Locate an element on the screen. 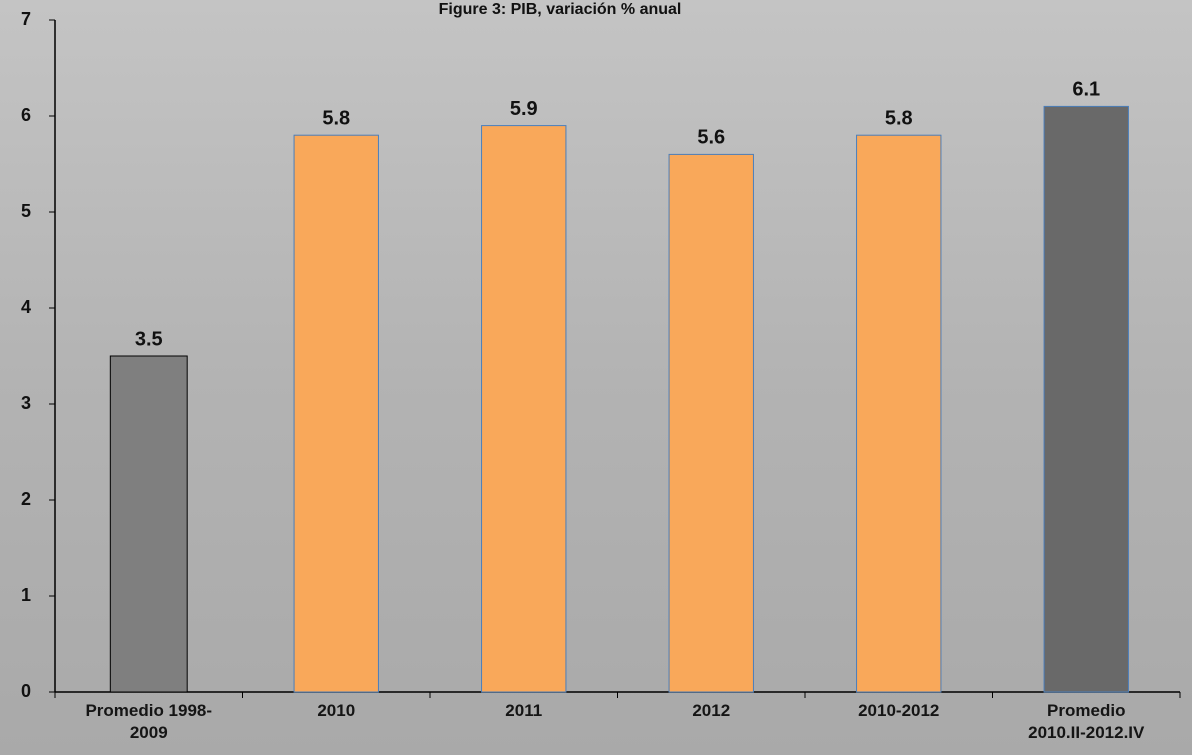 This screenshot has height=755, width=1192. x-tick-label-box: 2011 is located at coordinates (524, 710).